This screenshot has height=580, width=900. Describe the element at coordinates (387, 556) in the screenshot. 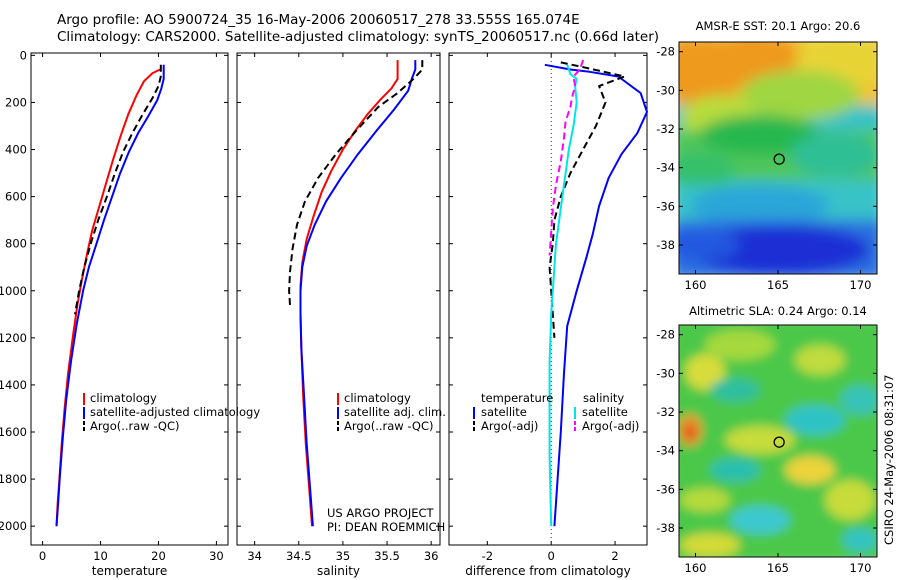

I see `x-tick-label: 35.5` at that location.